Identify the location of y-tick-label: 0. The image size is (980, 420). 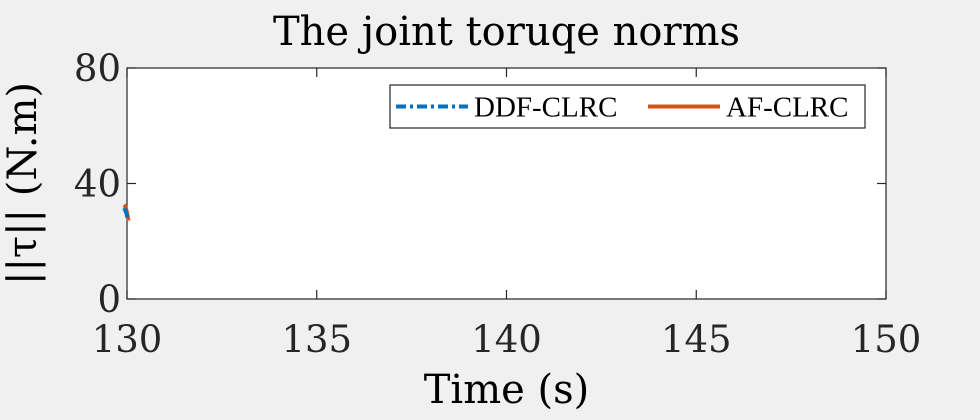
(109, 299).